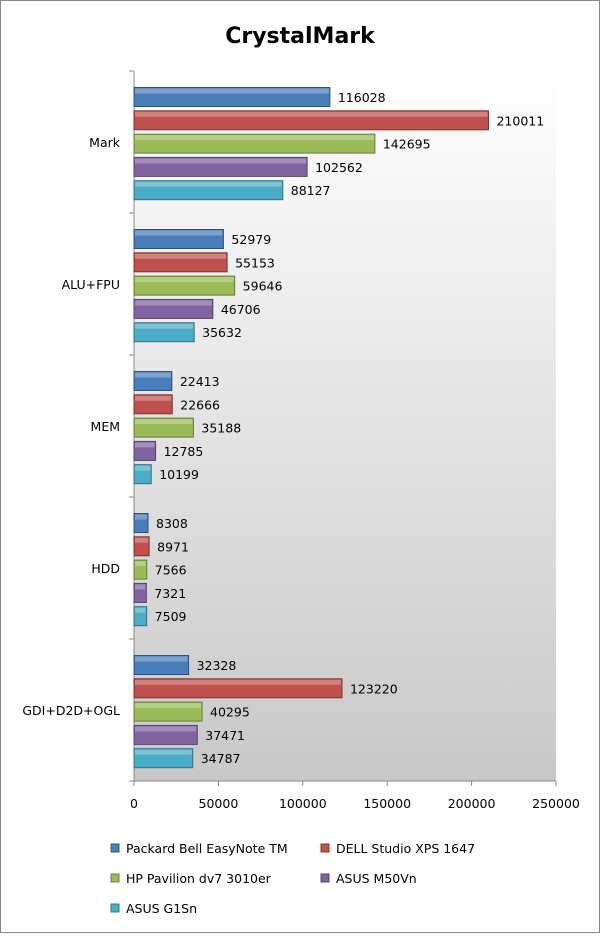 The width and height of the screenshot is (600, 936). Describe the element at coordinates (217, 665) in the screenshot. I see `data-label: 32328` at that location.